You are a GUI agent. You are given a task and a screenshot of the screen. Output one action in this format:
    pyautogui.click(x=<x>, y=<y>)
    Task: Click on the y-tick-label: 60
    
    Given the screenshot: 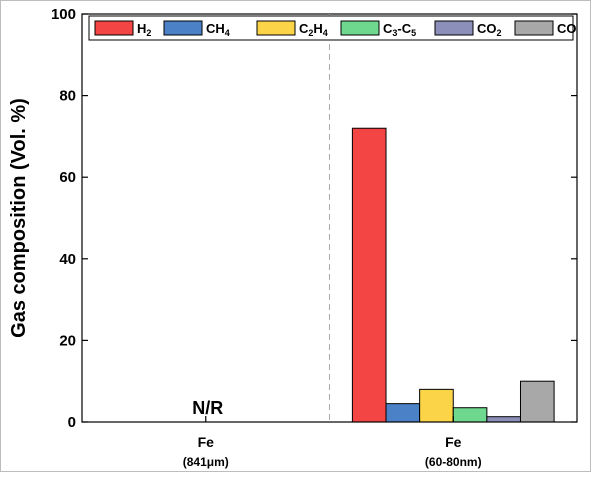 What is the action you would take?
    pyautogui.click(x=67, y=177)
    